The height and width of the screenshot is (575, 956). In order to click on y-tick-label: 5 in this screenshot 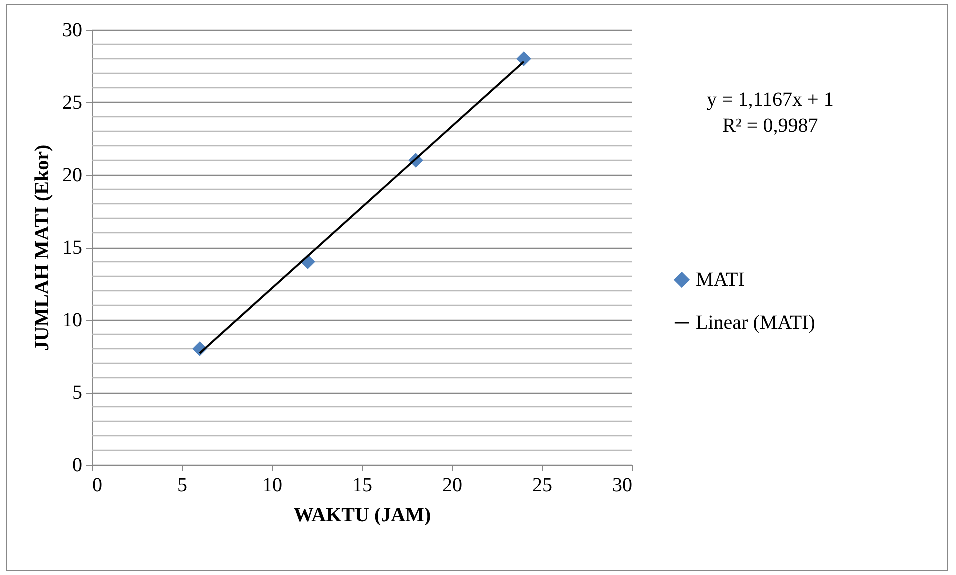, I will do `click(77, 393)`.